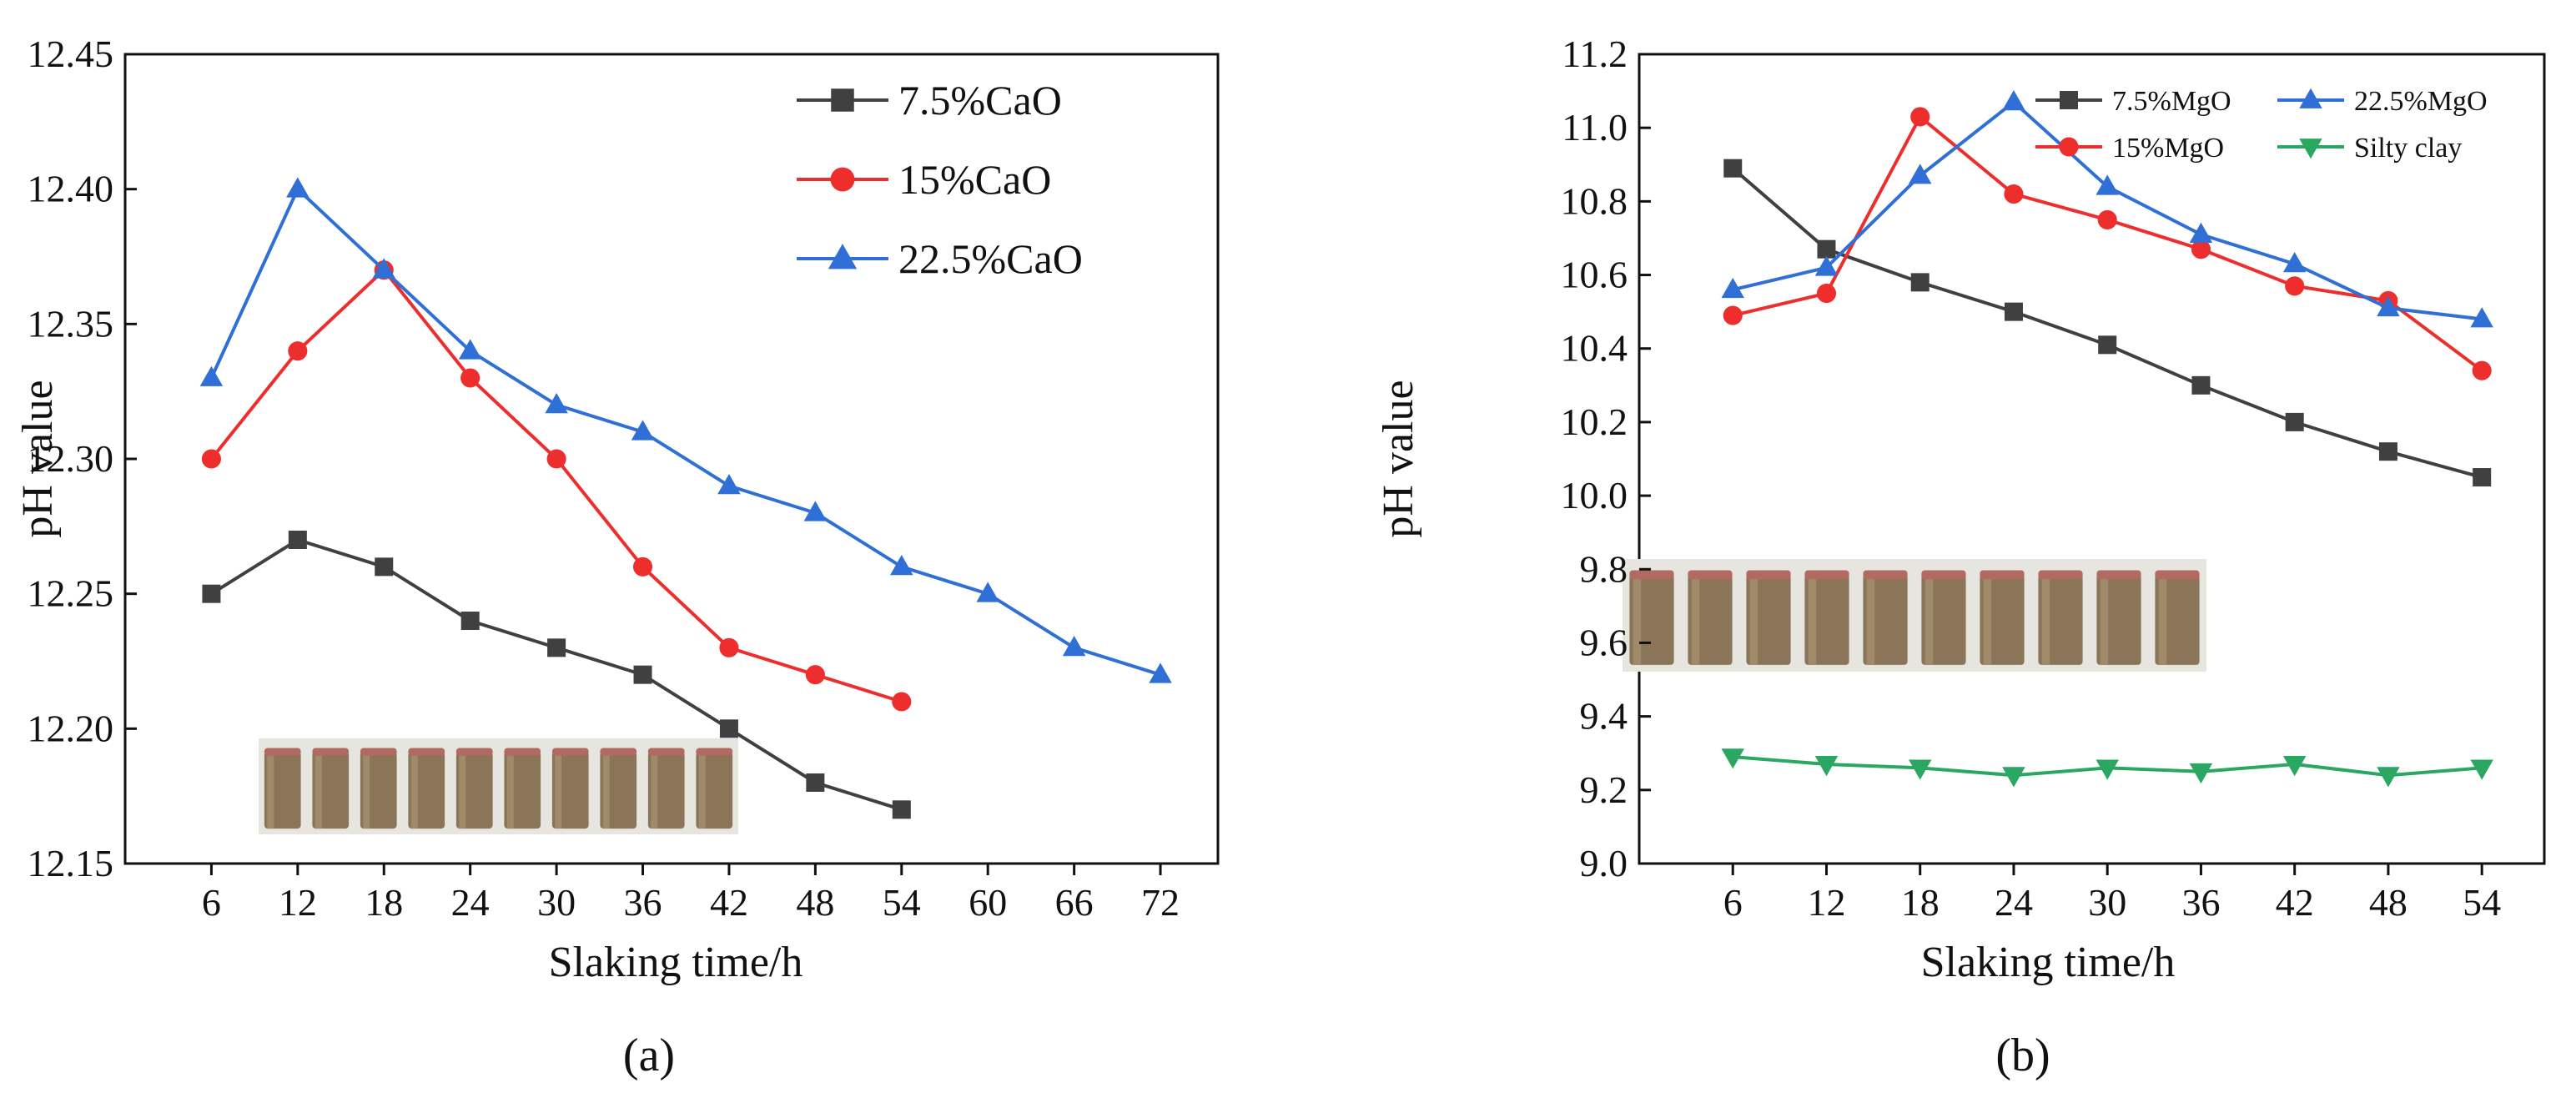 The height and width of the screenshot is (1093, 2576). Describe the element at coordinates (2421, 101) in the screenshot. I see `legend-label-22-5-mgo: 22.5%MgO` at that location.